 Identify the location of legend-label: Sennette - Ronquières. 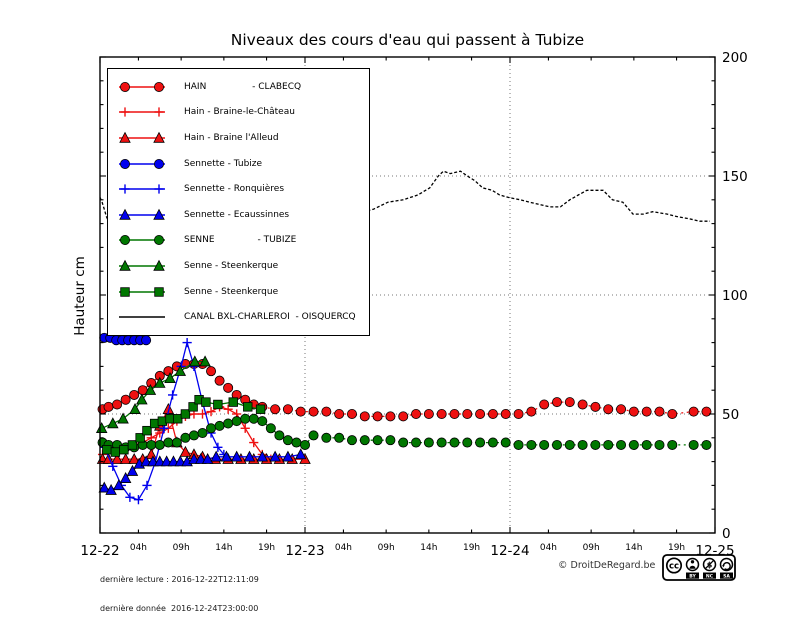
(234, 189).